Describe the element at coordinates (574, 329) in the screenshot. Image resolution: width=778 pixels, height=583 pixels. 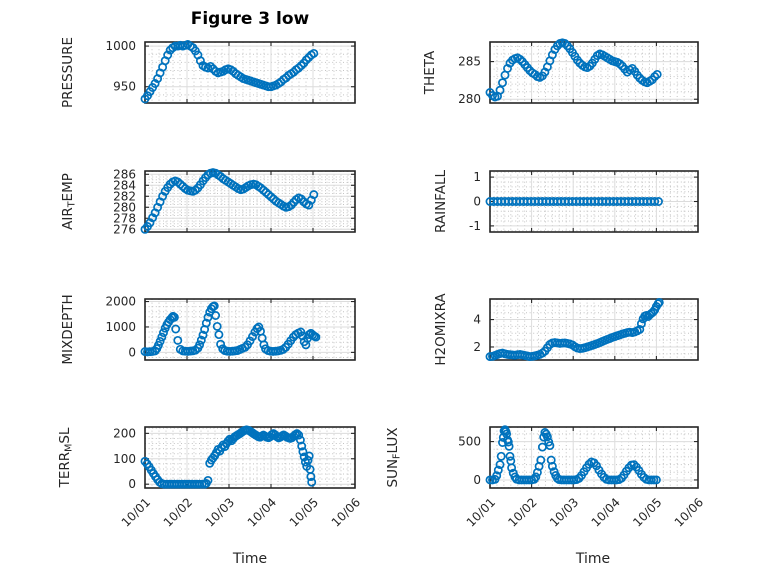
I see `h2omixra-data-points` at that location.